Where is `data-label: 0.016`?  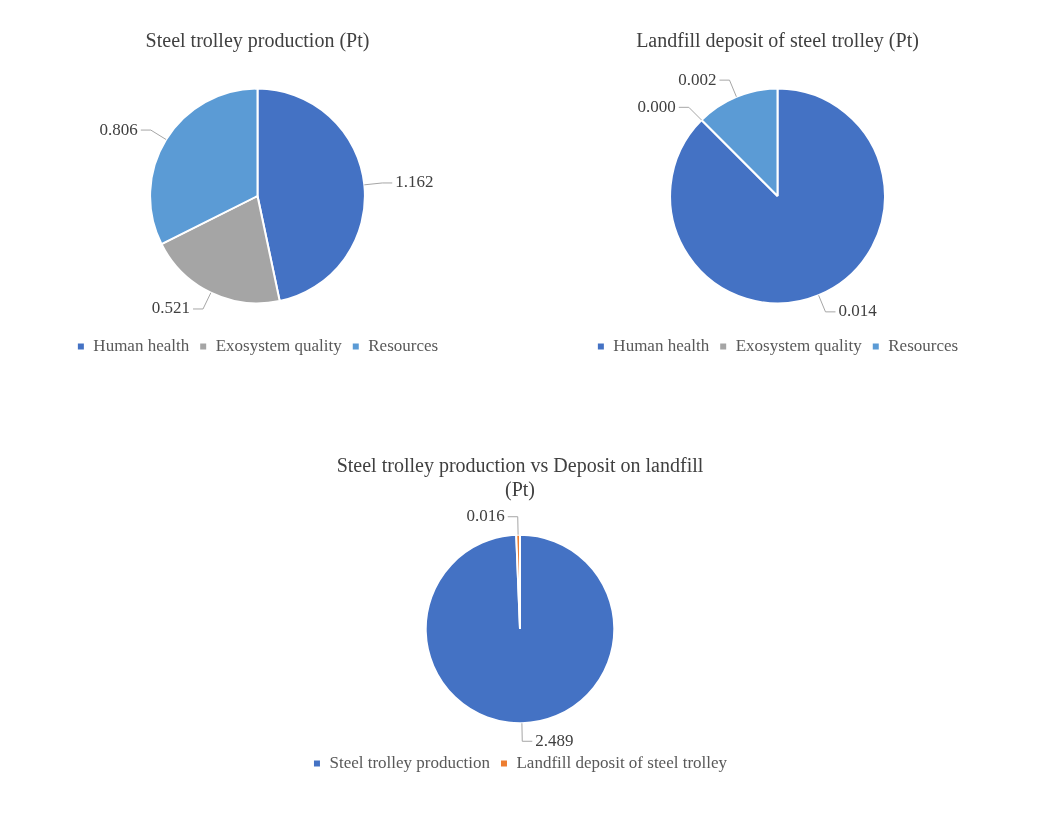 data-label: 0.016 is located at coordinates (485, 516).